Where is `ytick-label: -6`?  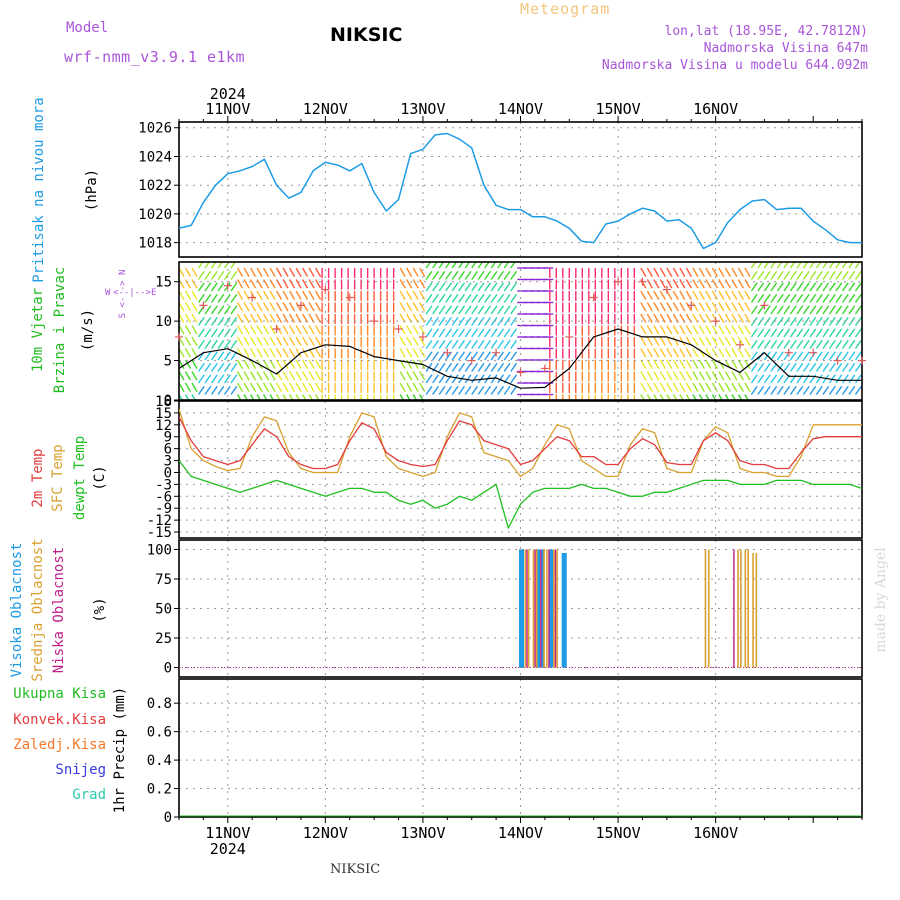
ytick-label: -6 is located at coordinates (163, 497).